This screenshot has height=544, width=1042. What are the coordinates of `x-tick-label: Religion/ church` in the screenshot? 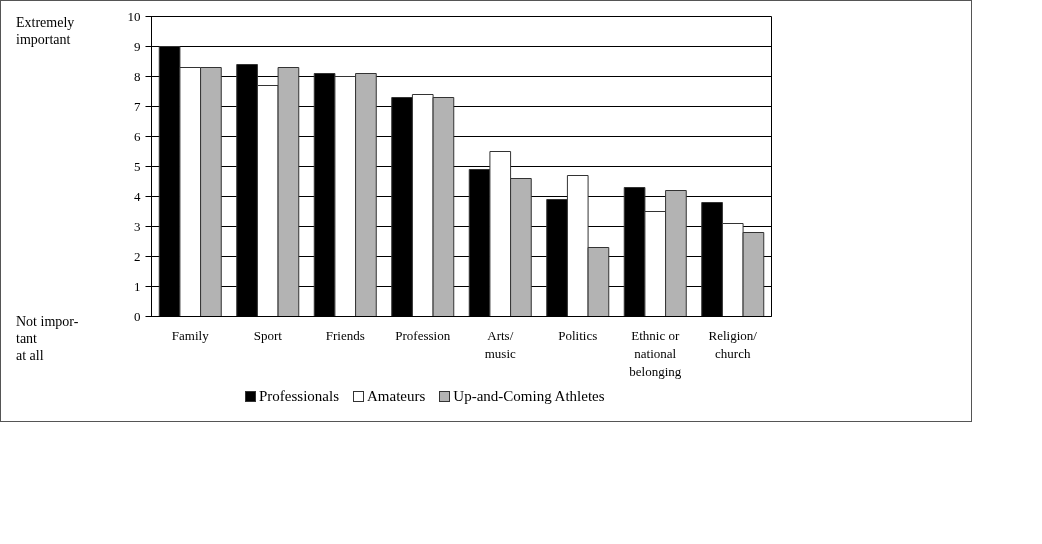 It's located at (733, 344).